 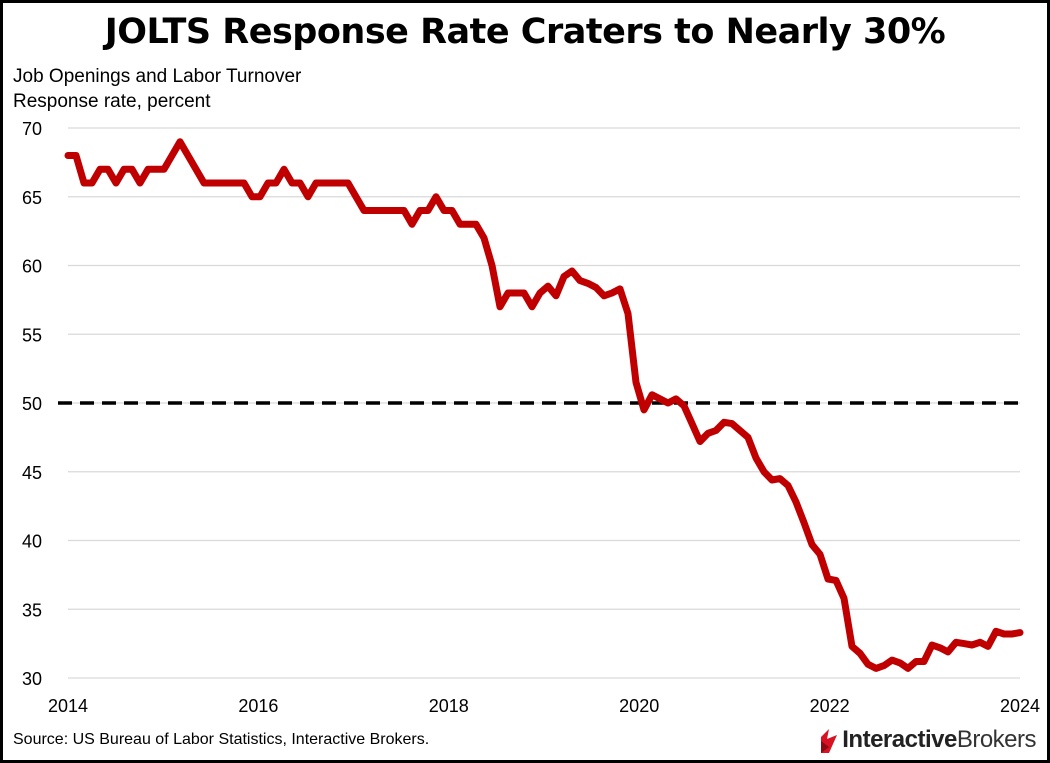 What do you see at coordinates (32, 404) in the screenshot?
I see `y-tick-label: 50` at bounding box center [32, 404].